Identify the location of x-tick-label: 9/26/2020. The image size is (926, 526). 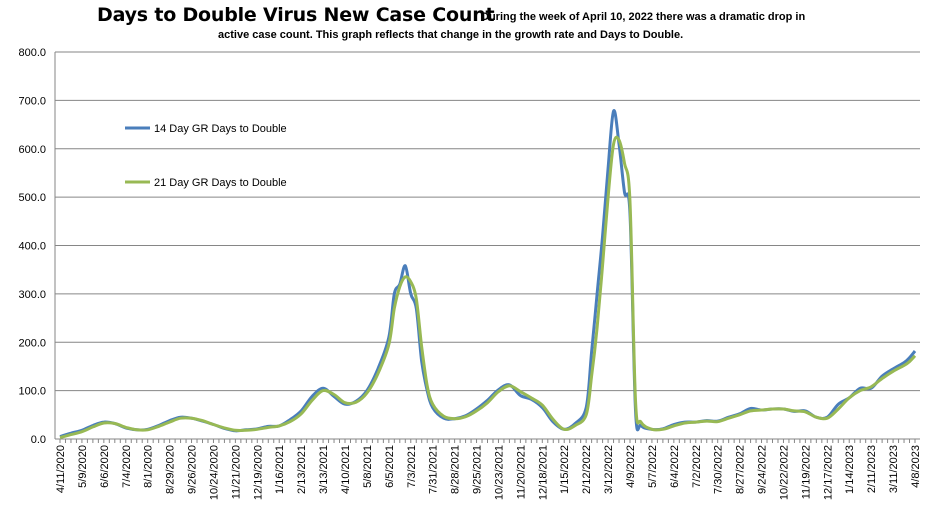
(193, 469).